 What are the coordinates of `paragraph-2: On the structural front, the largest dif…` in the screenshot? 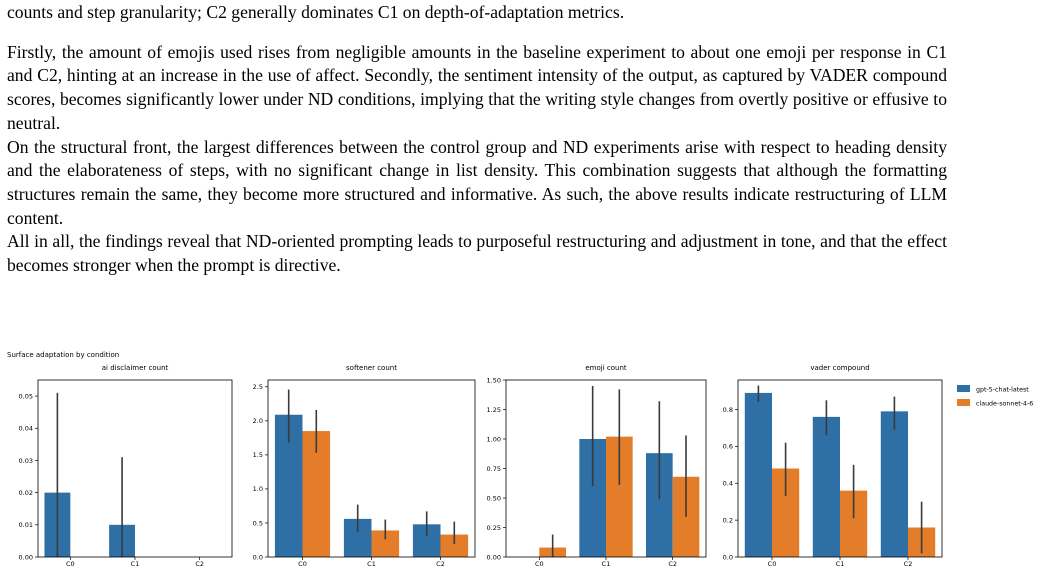 It's located at (477, 182).